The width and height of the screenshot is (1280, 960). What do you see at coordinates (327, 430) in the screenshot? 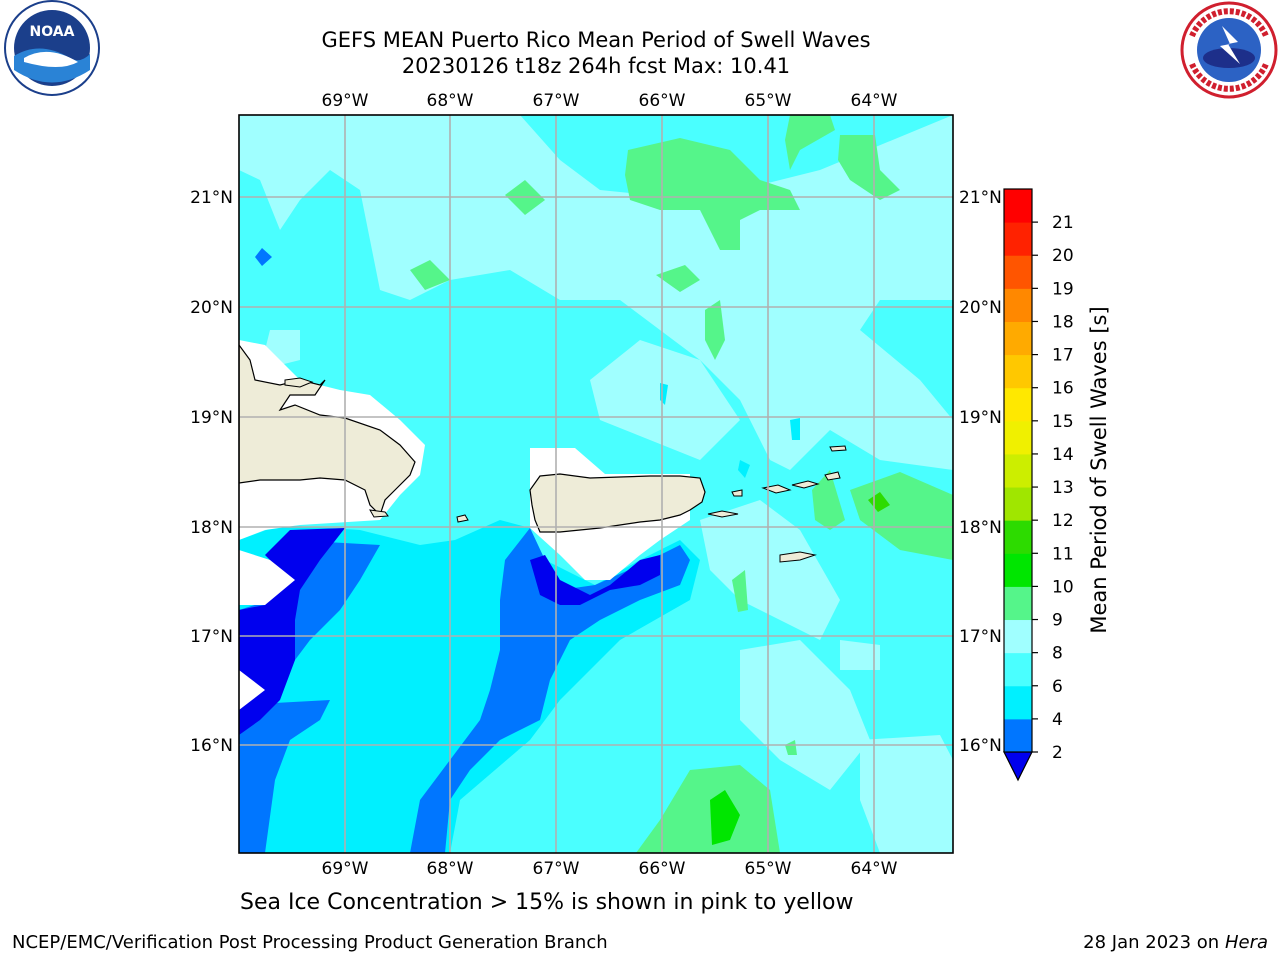
I see `land-hispaniola` at bounding box center [327, 430].